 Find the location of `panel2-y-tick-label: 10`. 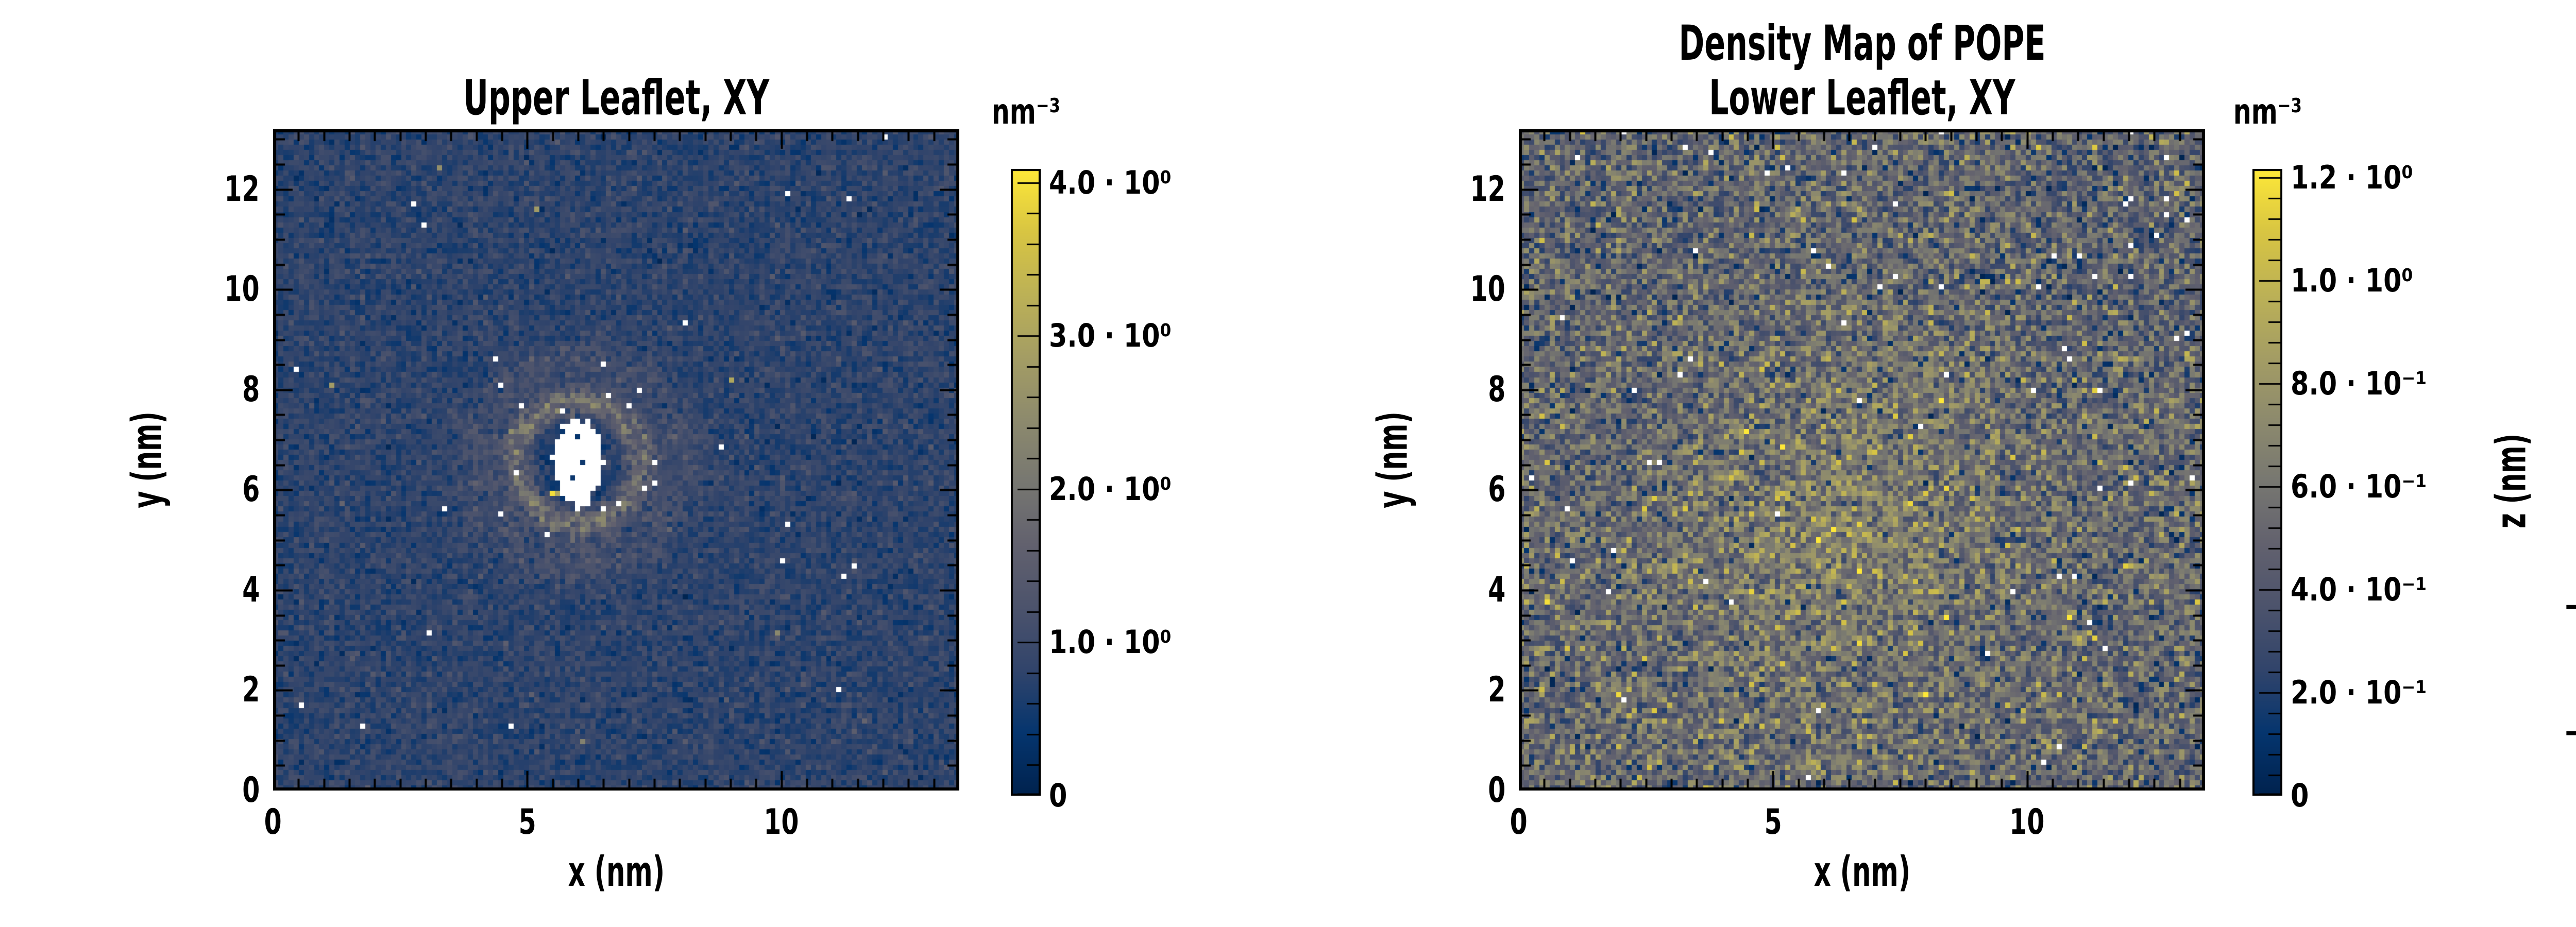

panel2-y-tick-label: 10 is located at coordinates (1487, 289).